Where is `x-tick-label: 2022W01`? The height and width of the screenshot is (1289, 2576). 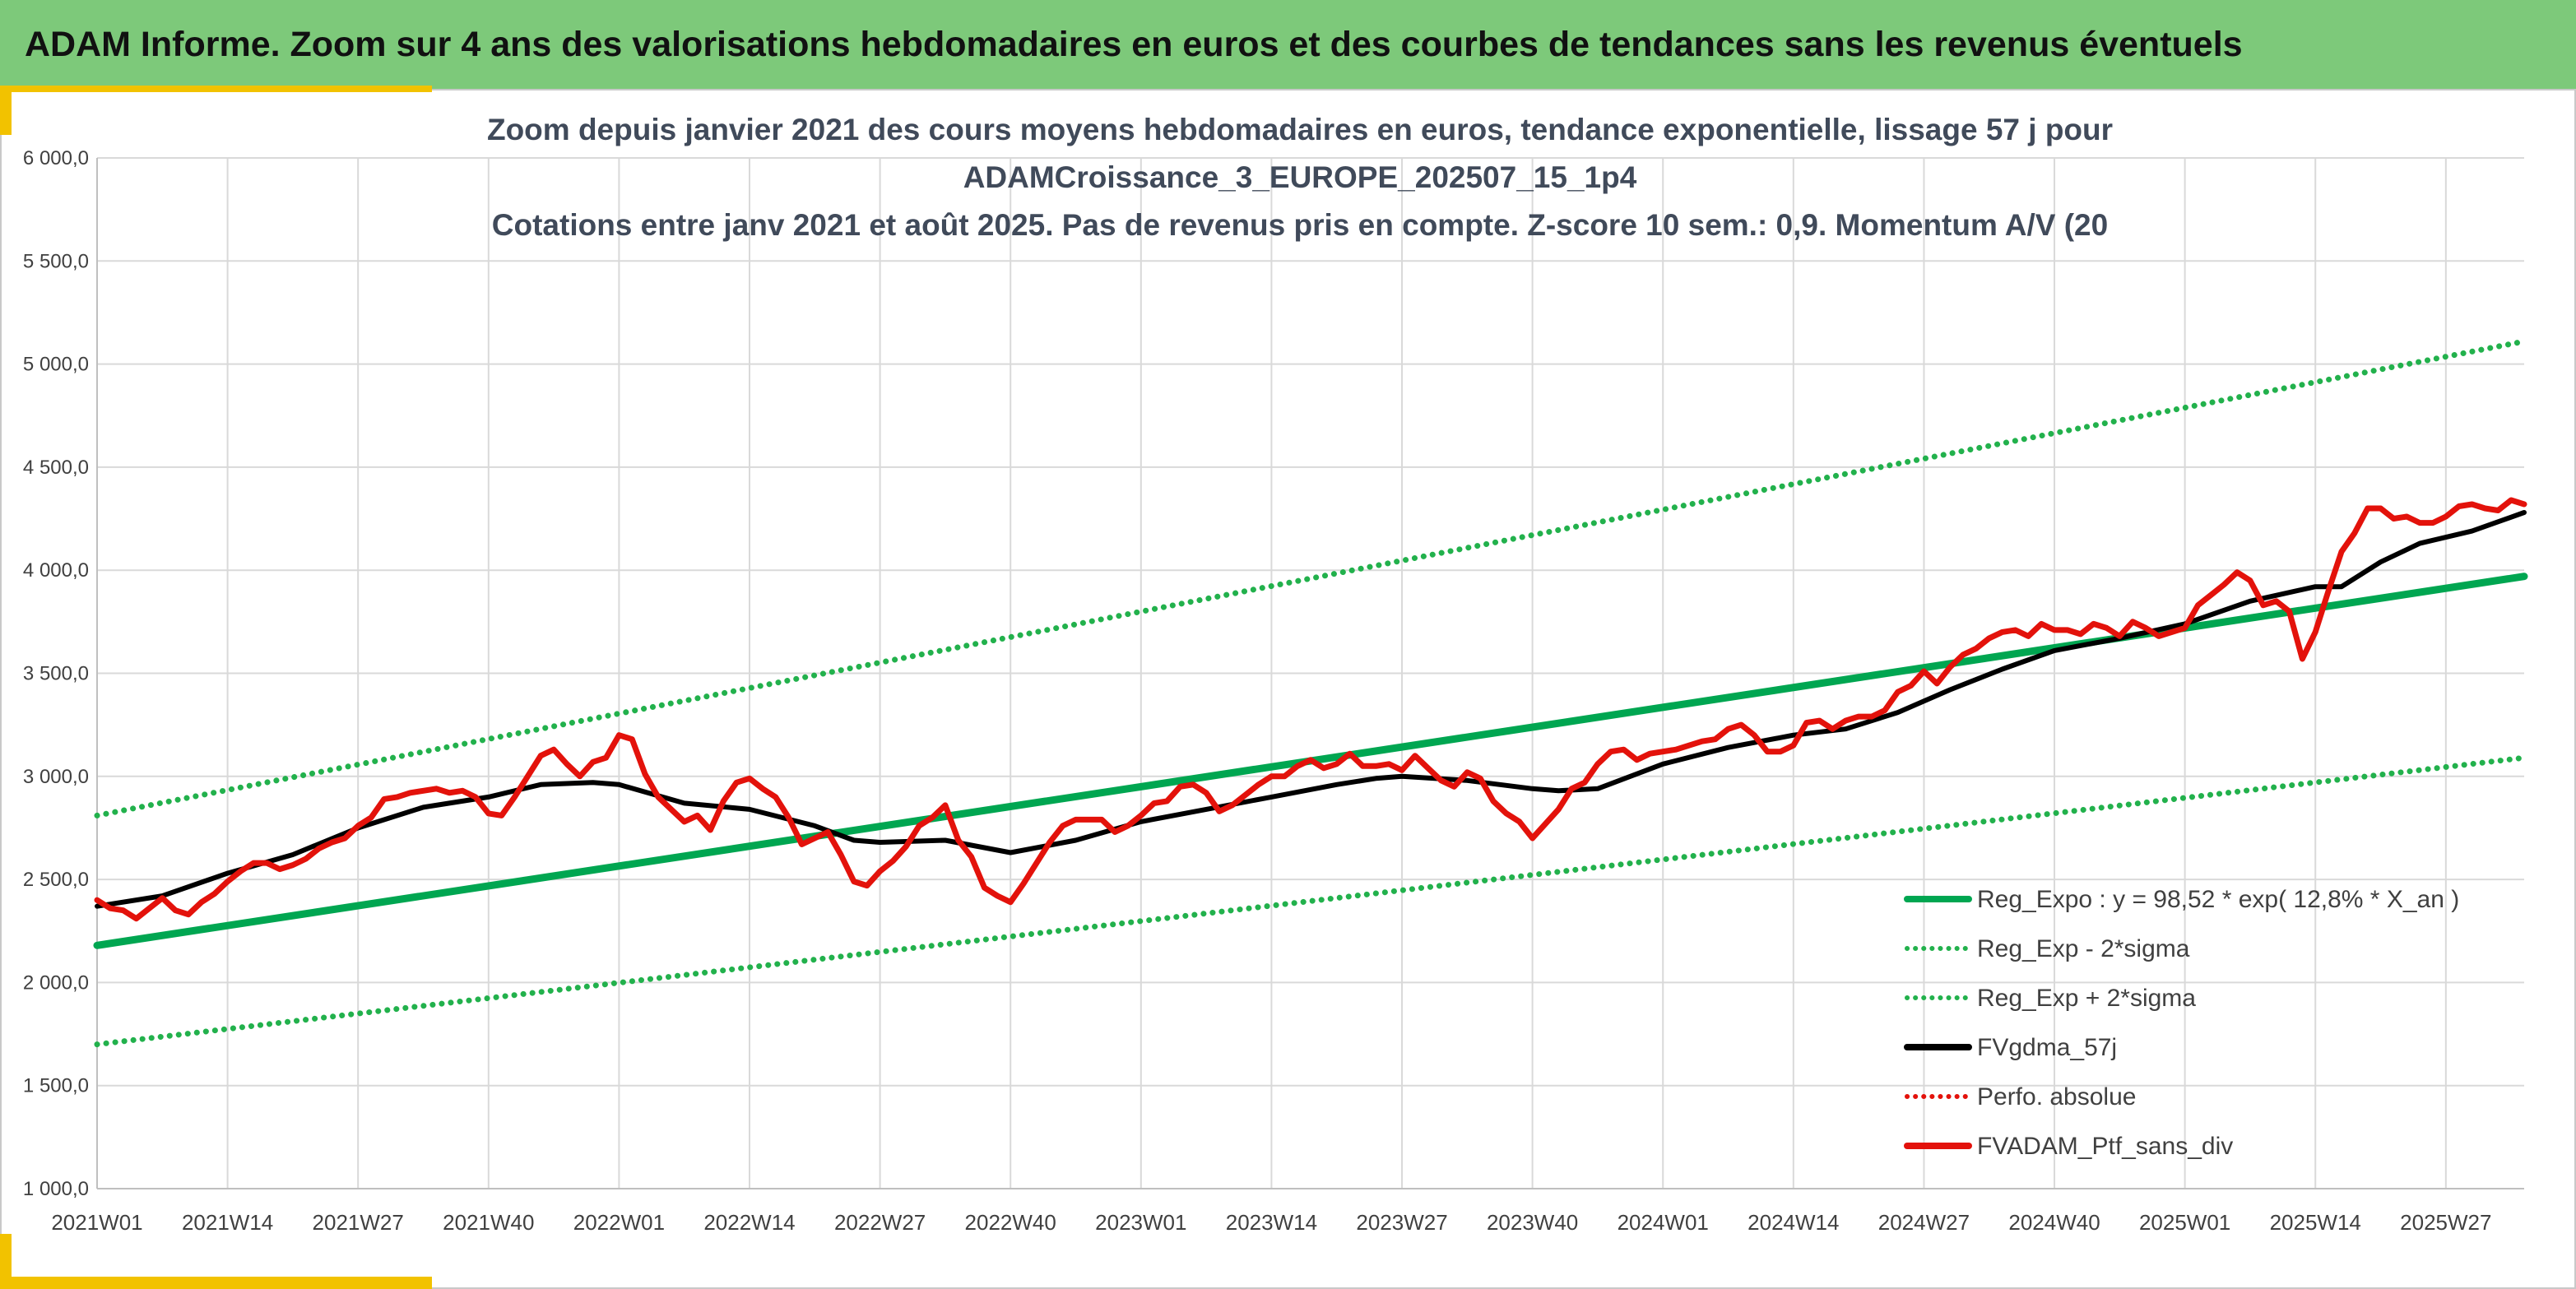
x-tick-label: 2022W01 is located at coordinates (619, 1222).